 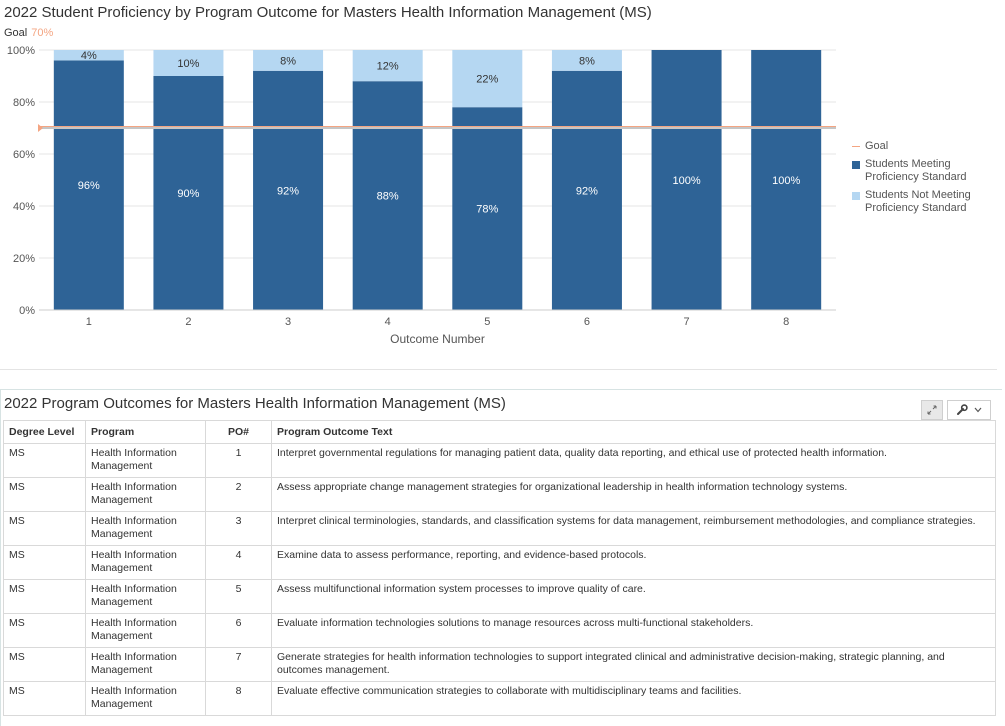 What do you see at coordinates (238, 528) in the screenshot?
I see `cell-po: 3` at bounding box center [238, 528].